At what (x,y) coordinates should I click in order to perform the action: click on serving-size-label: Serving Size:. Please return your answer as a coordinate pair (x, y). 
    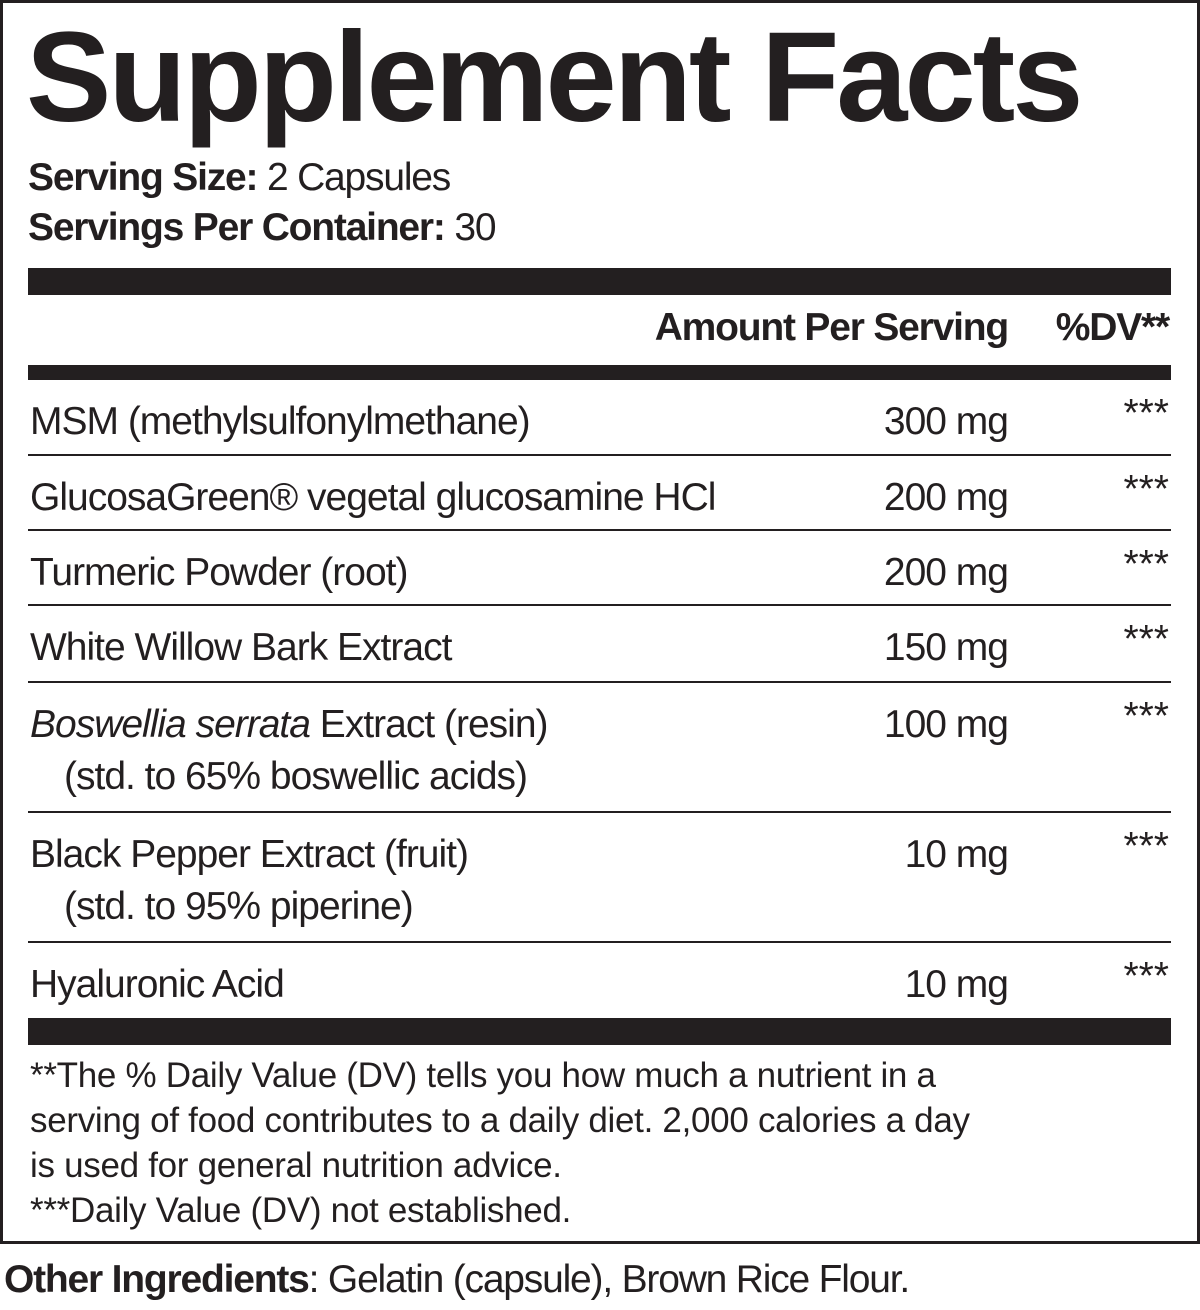
    Looking at the image, I should click on (143, 177).